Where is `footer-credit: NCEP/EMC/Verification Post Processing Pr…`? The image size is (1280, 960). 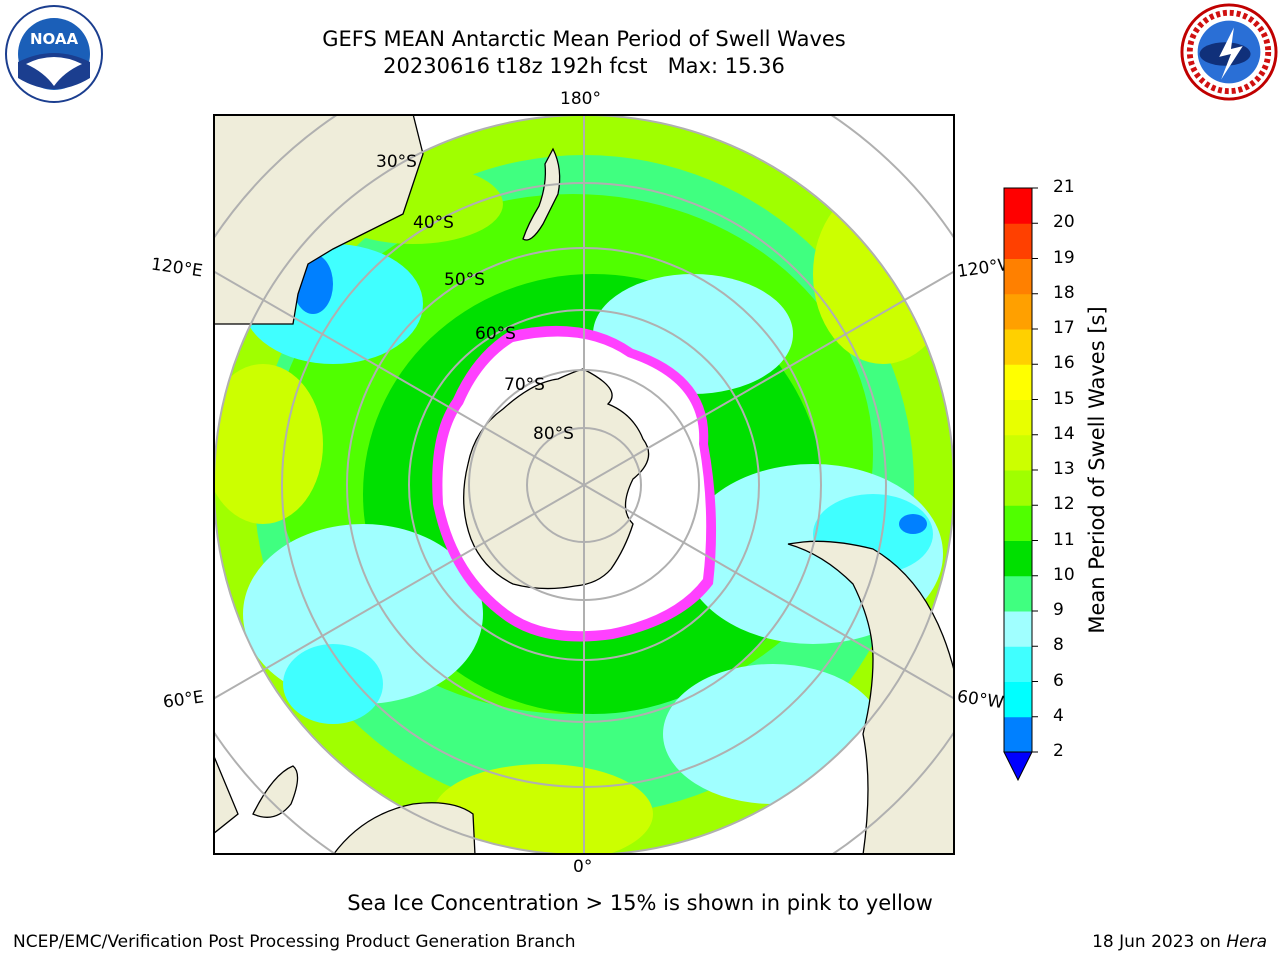
footer-credit: NCEP/EMC/Verification Post Processing Pr… is located at coordinates (294, 942).